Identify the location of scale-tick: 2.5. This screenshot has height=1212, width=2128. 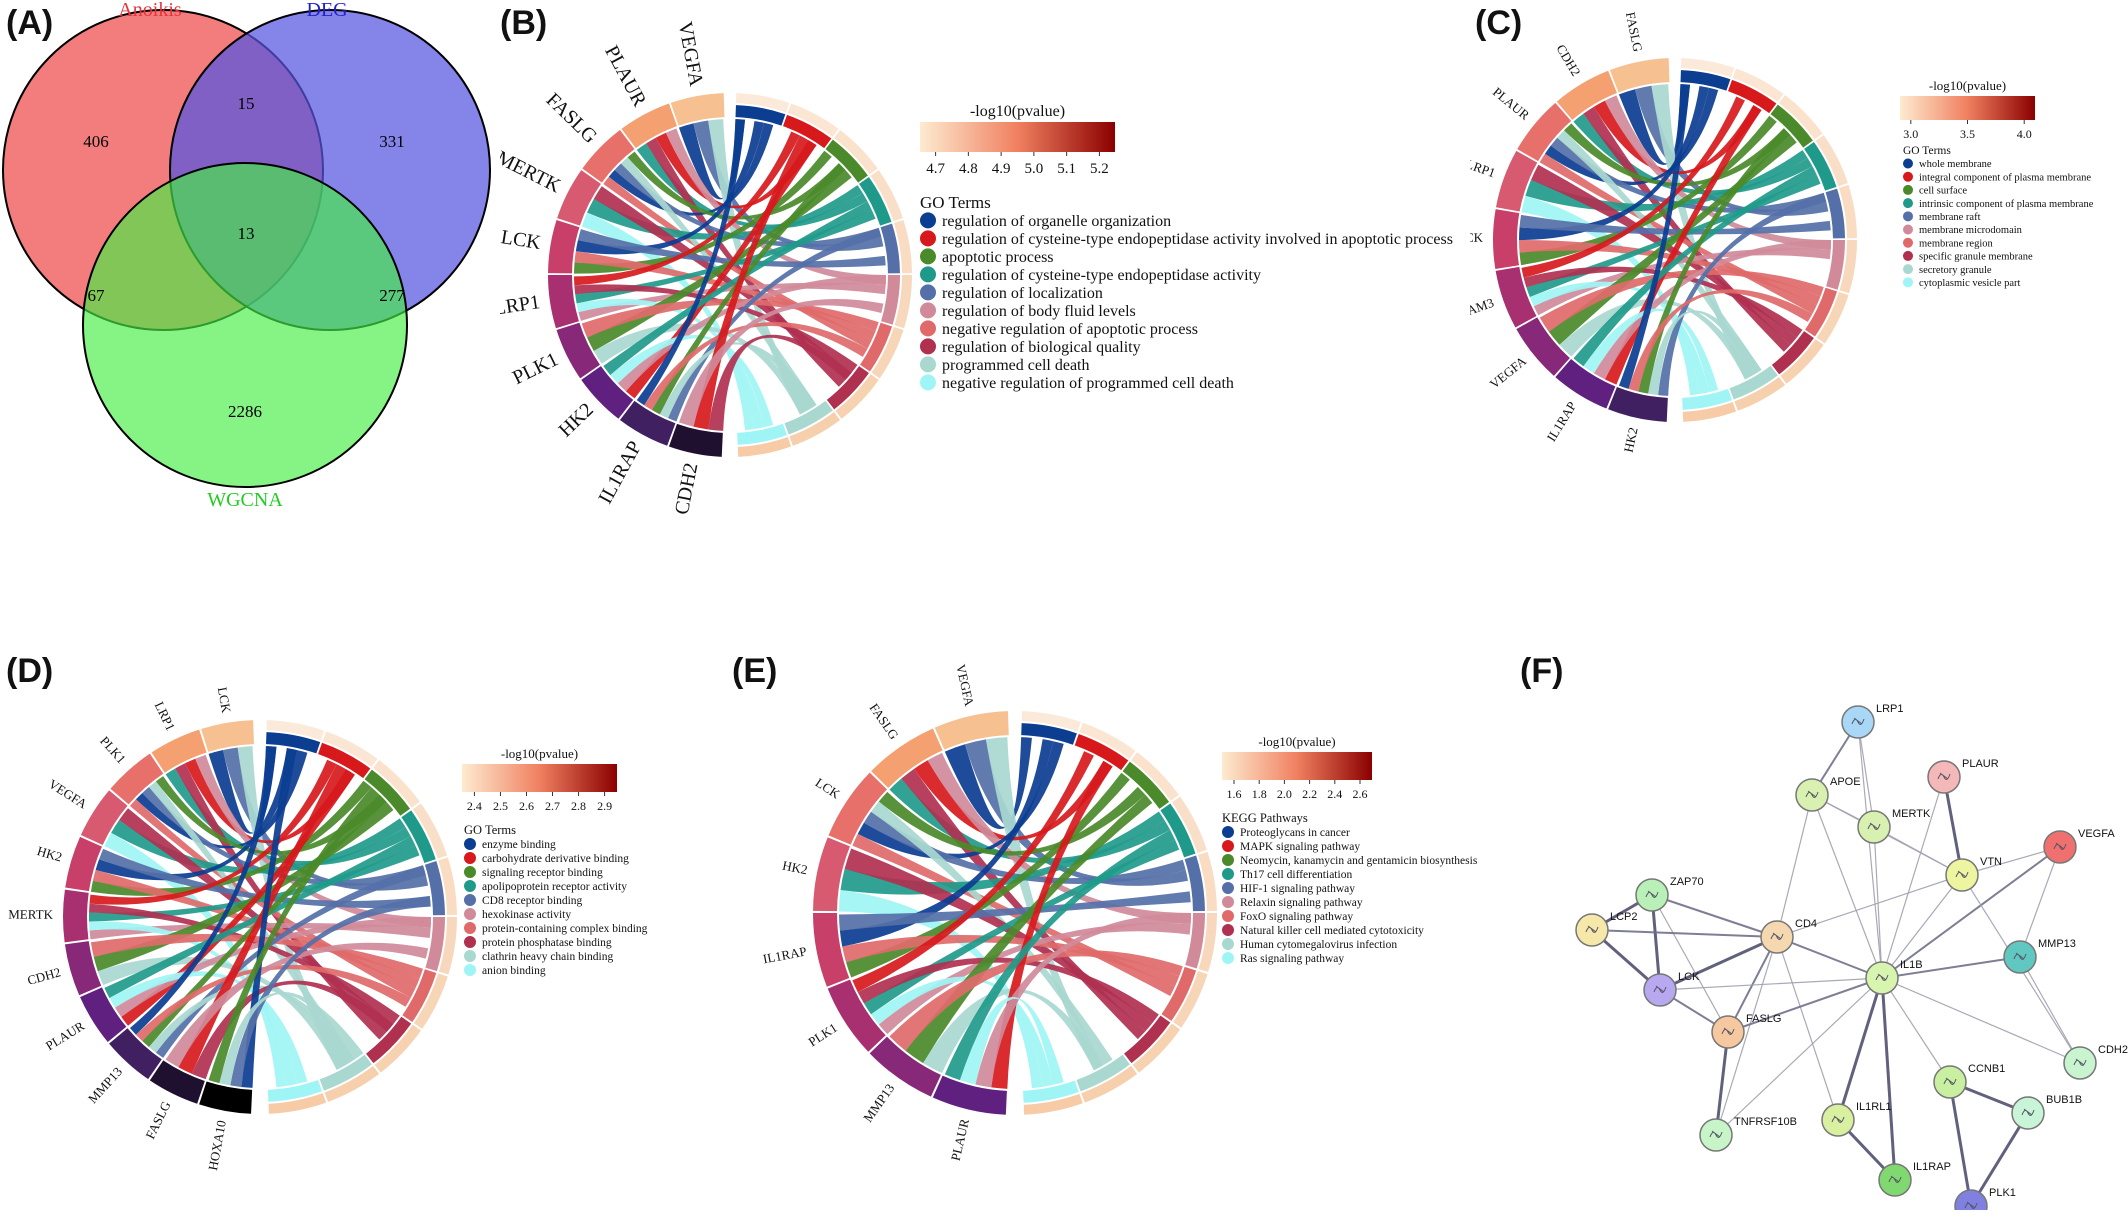
(500, 806).